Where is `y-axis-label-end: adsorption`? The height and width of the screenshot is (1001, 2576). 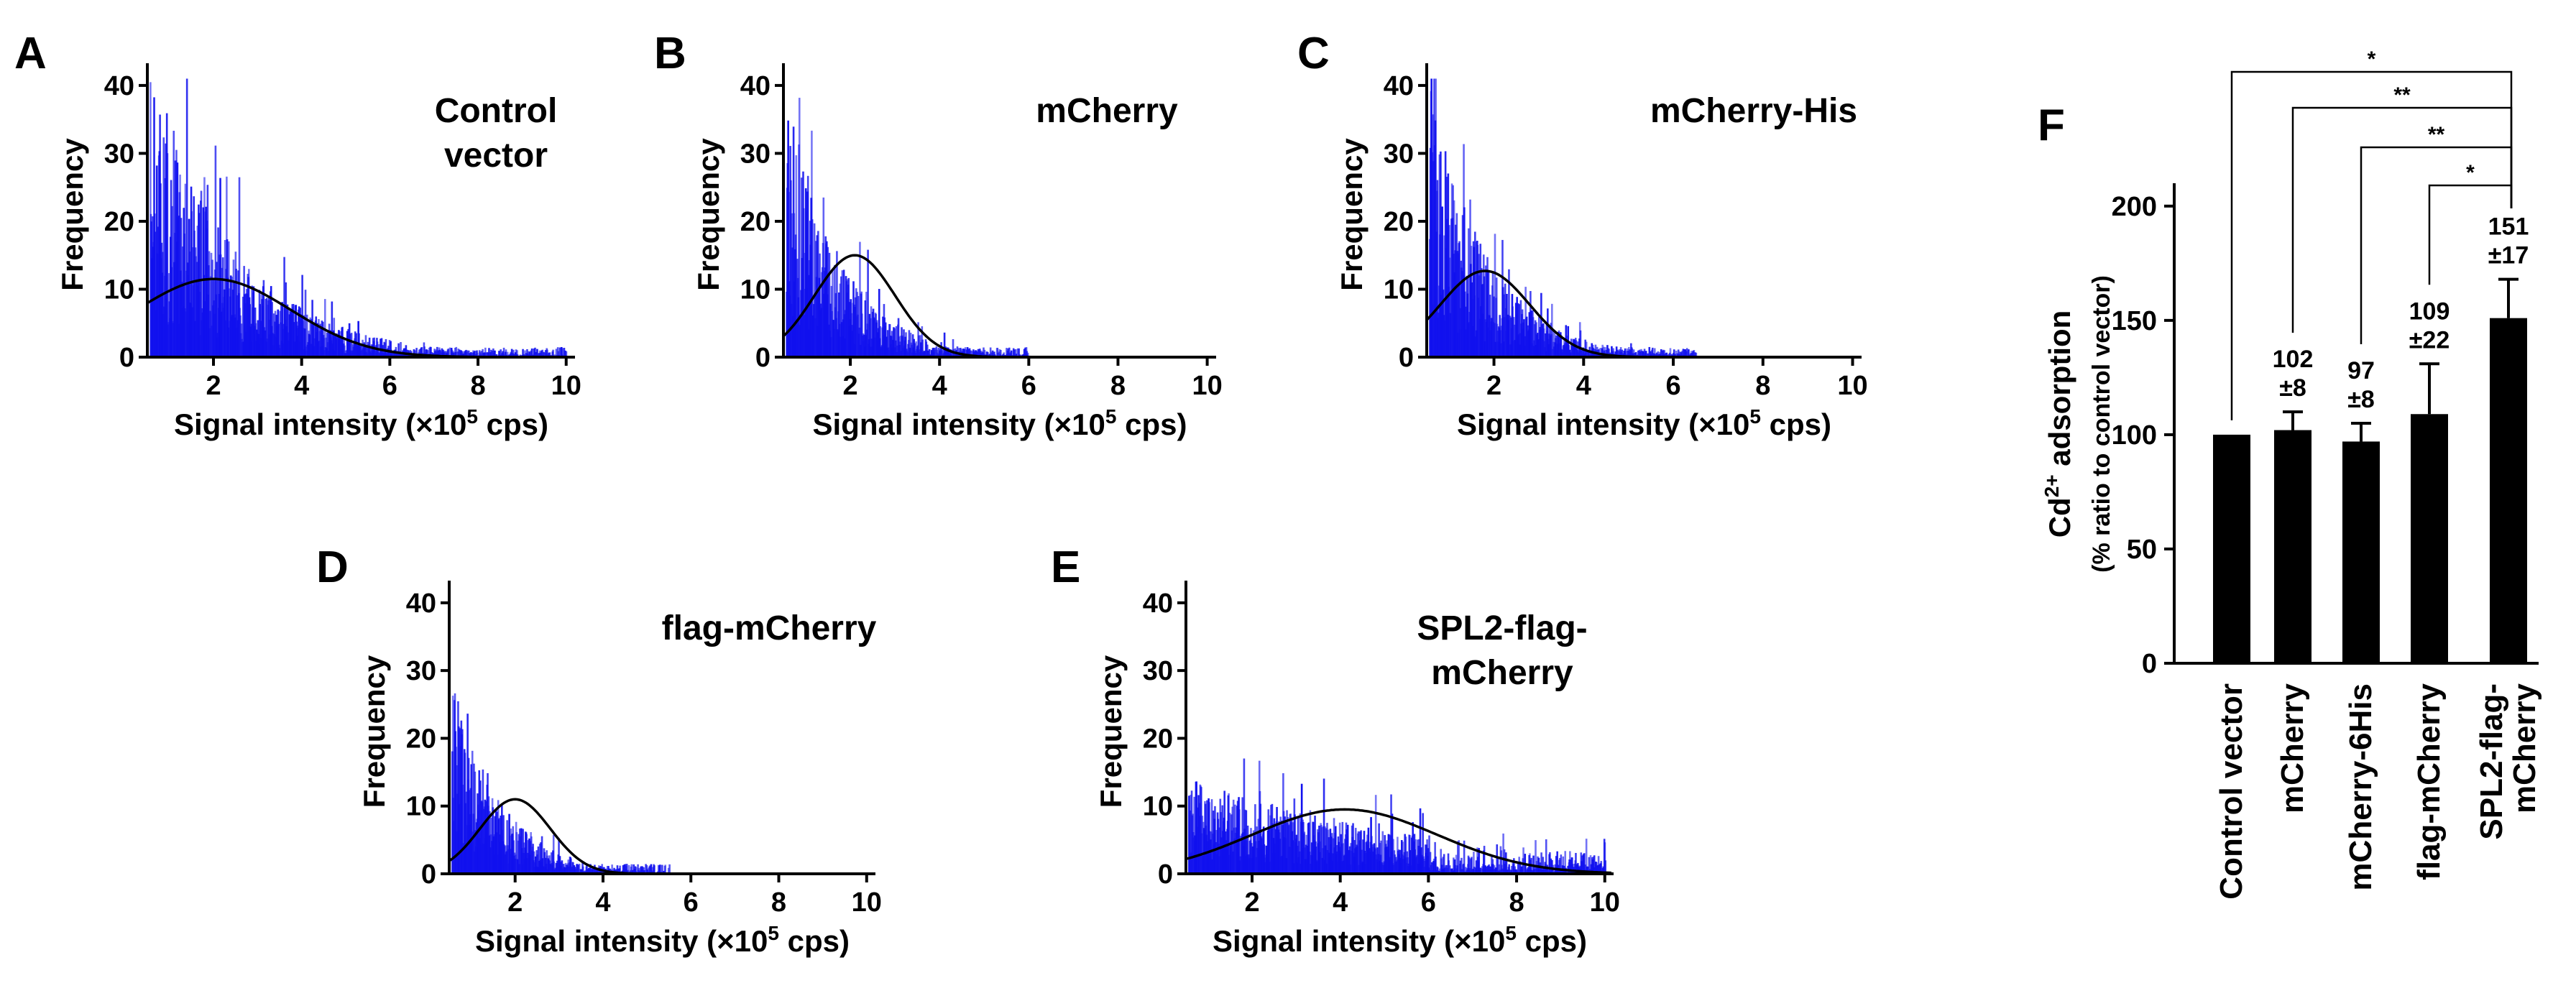
y-axis-label-end: adsorption is located at coordinates (2059, 393).